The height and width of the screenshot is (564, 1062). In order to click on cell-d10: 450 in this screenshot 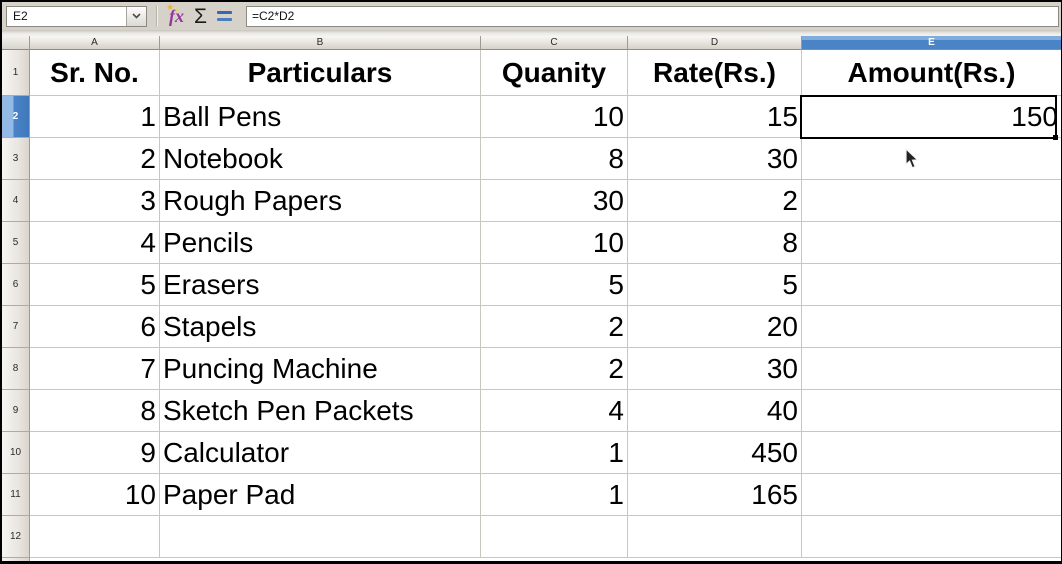, I will do `click(715, 453)`.